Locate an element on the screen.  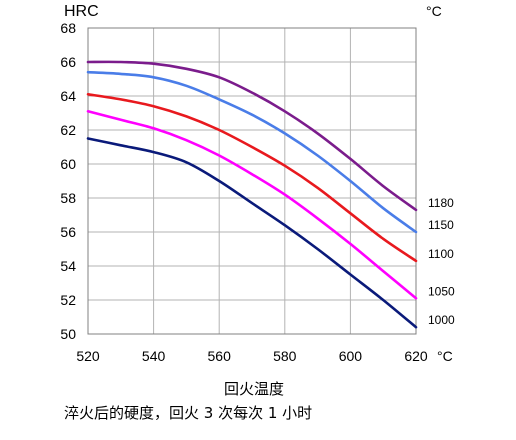
x-tick-label: 580 is located at coordinates (285, 356).